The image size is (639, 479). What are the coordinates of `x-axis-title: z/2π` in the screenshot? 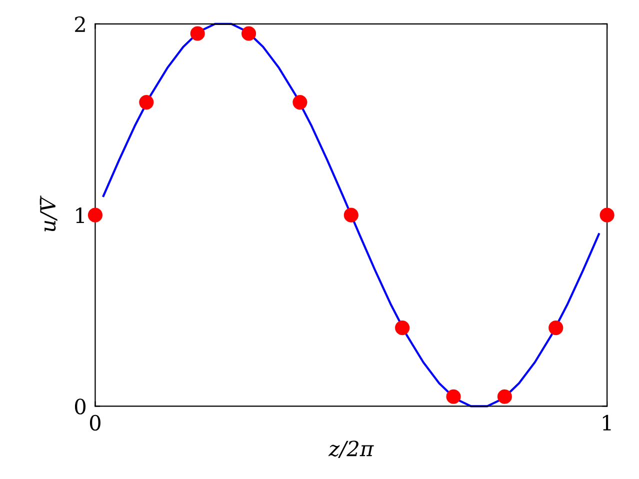 It's located at (351, 449).